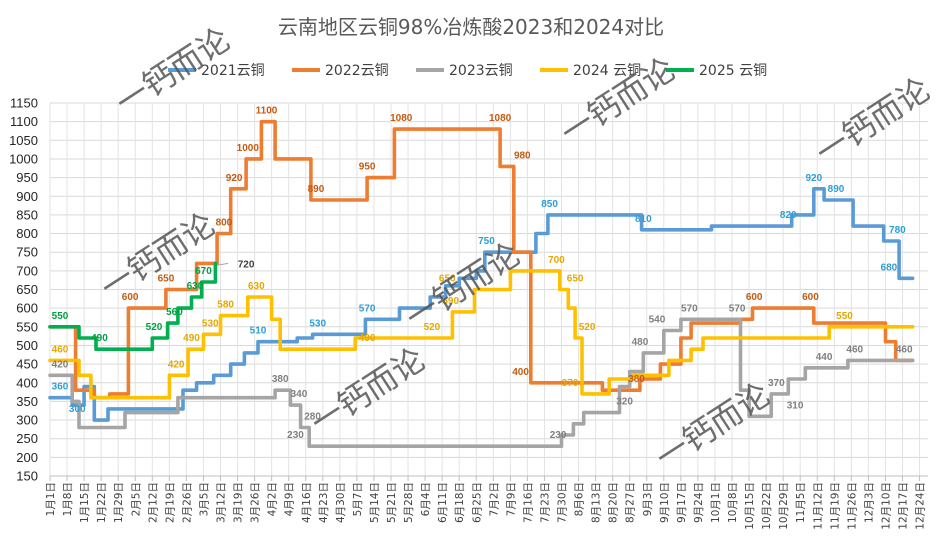  I want to click on x-tick-label: 10月29日, so click(784, 506).